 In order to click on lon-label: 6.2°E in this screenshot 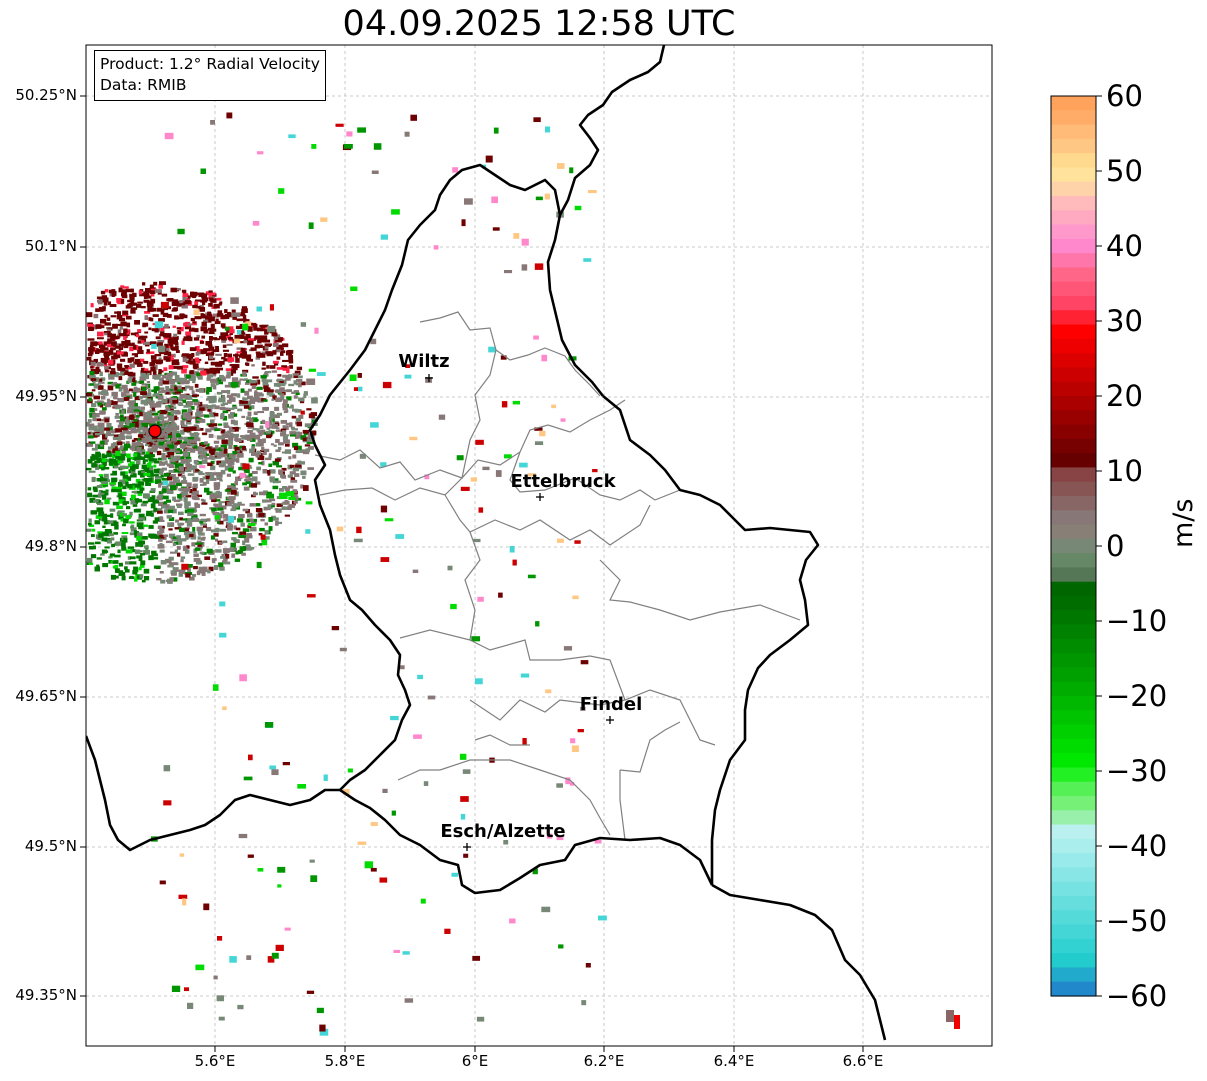, I will do `click(604, 1061)`.